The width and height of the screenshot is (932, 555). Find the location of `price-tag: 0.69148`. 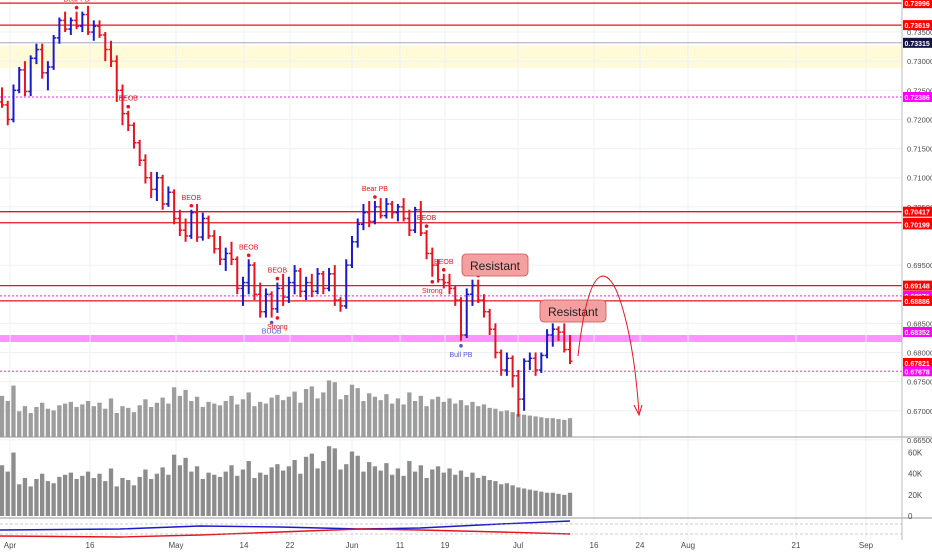

price-tag: 0.69148 is located at coordinates (917, 285).